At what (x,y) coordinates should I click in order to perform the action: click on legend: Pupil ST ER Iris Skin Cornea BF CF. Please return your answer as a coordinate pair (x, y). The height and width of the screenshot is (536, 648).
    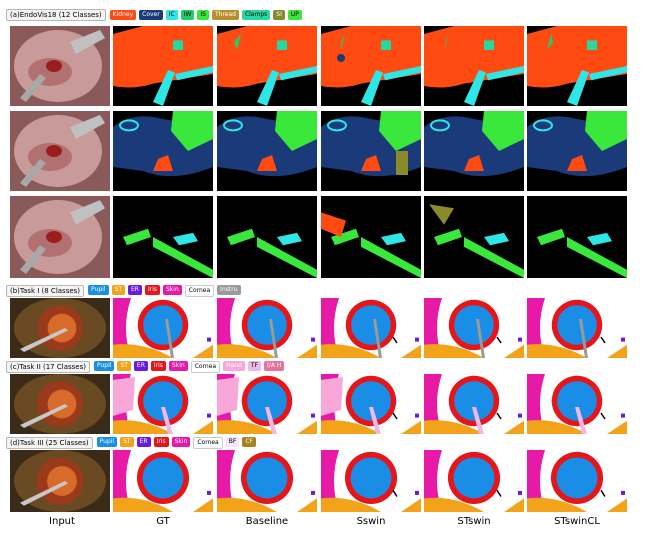
    Looking at the image, I should click on (176, 443).